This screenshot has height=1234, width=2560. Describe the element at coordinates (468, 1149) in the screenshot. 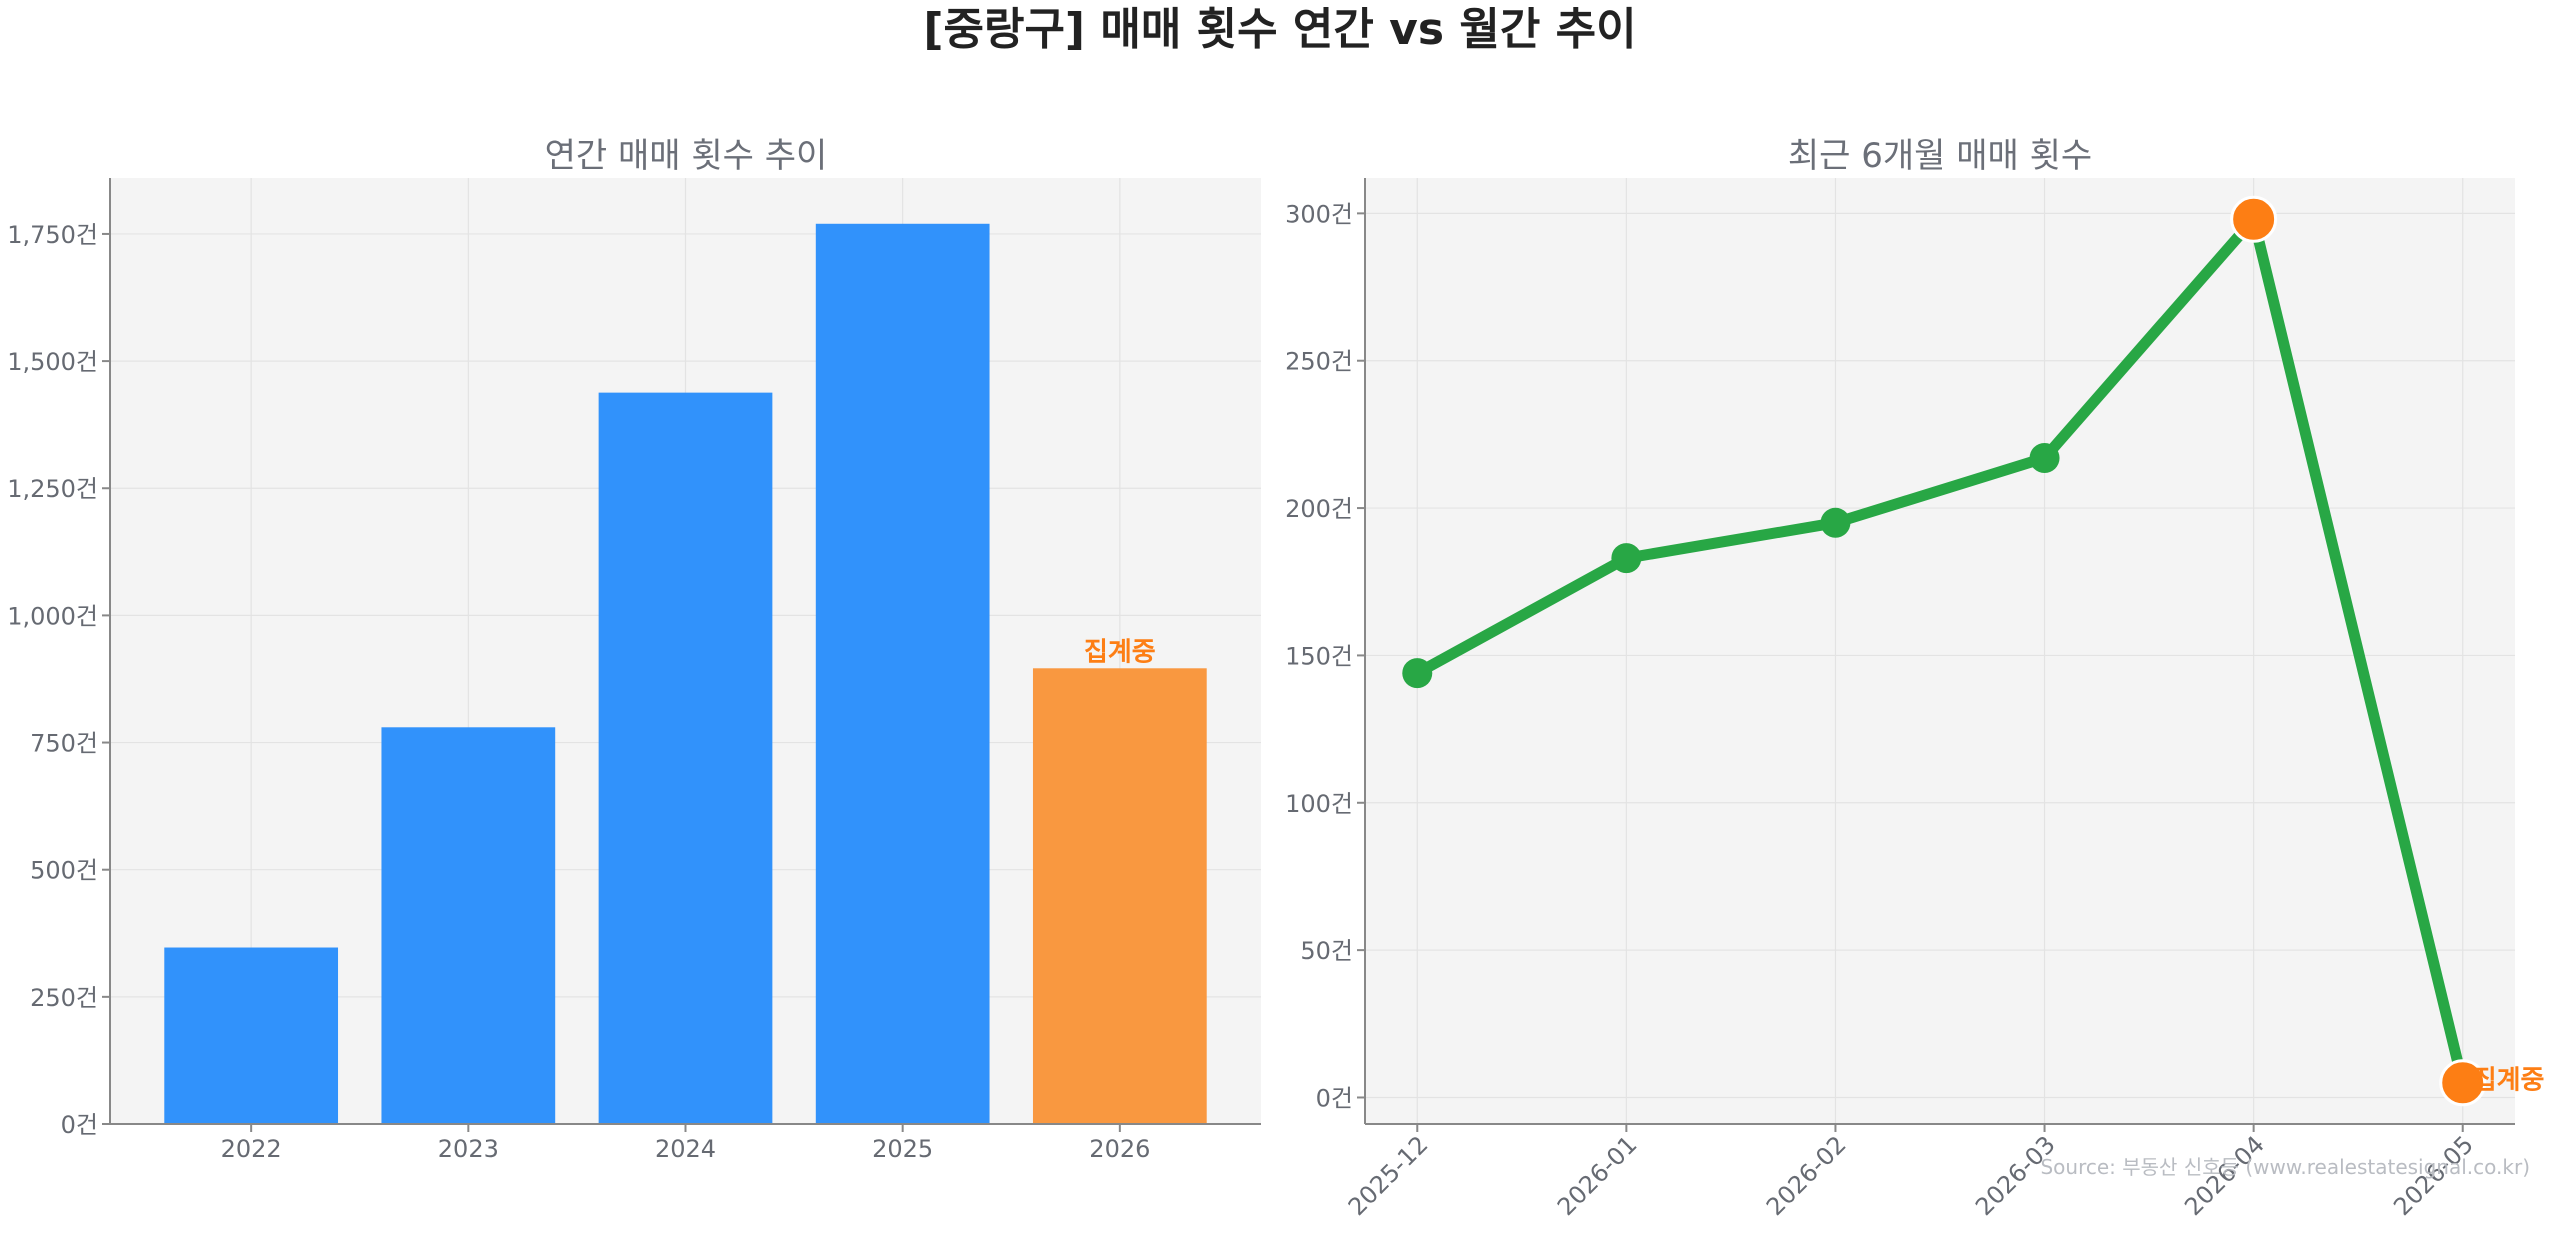

I see `annual-x-tick-label: 2023` at that location.